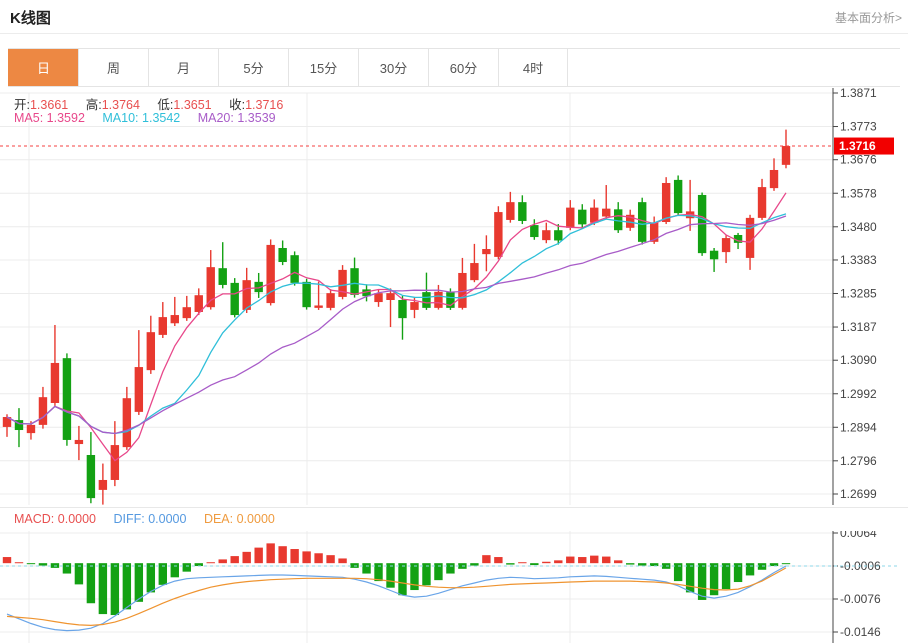  I want to click on tab-15min: 15分, so click(323, 67).